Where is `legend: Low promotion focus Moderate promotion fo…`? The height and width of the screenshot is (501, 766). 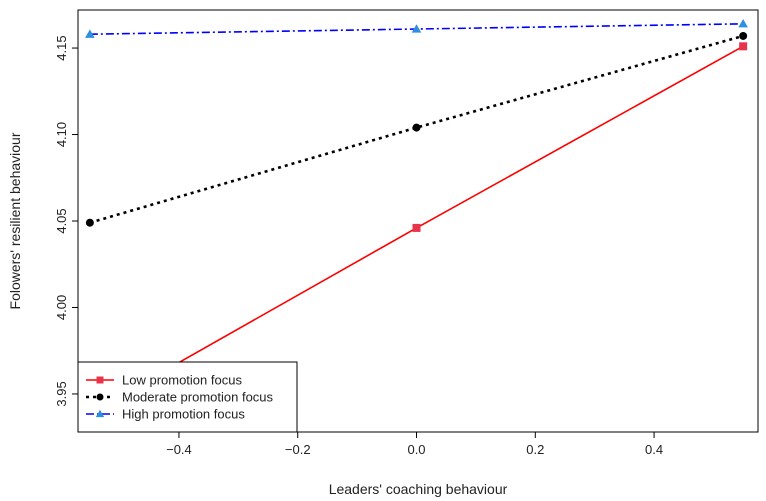
legend: Low promotion focus Moderate promotion fo… is located at coordinates (187, 397).